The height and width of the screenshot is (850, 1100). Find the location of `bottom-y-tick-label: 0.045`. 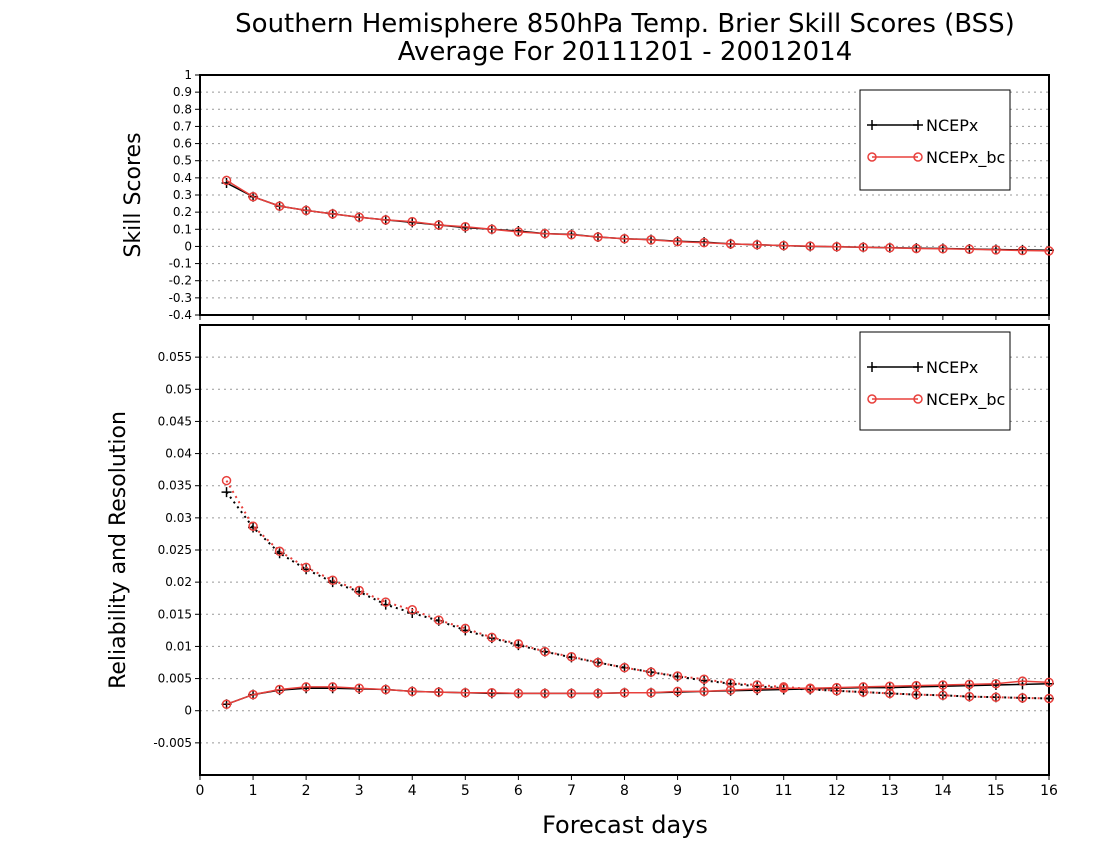

bottom-y-tick-label: 0.045 is located at coordinates (175, 421).